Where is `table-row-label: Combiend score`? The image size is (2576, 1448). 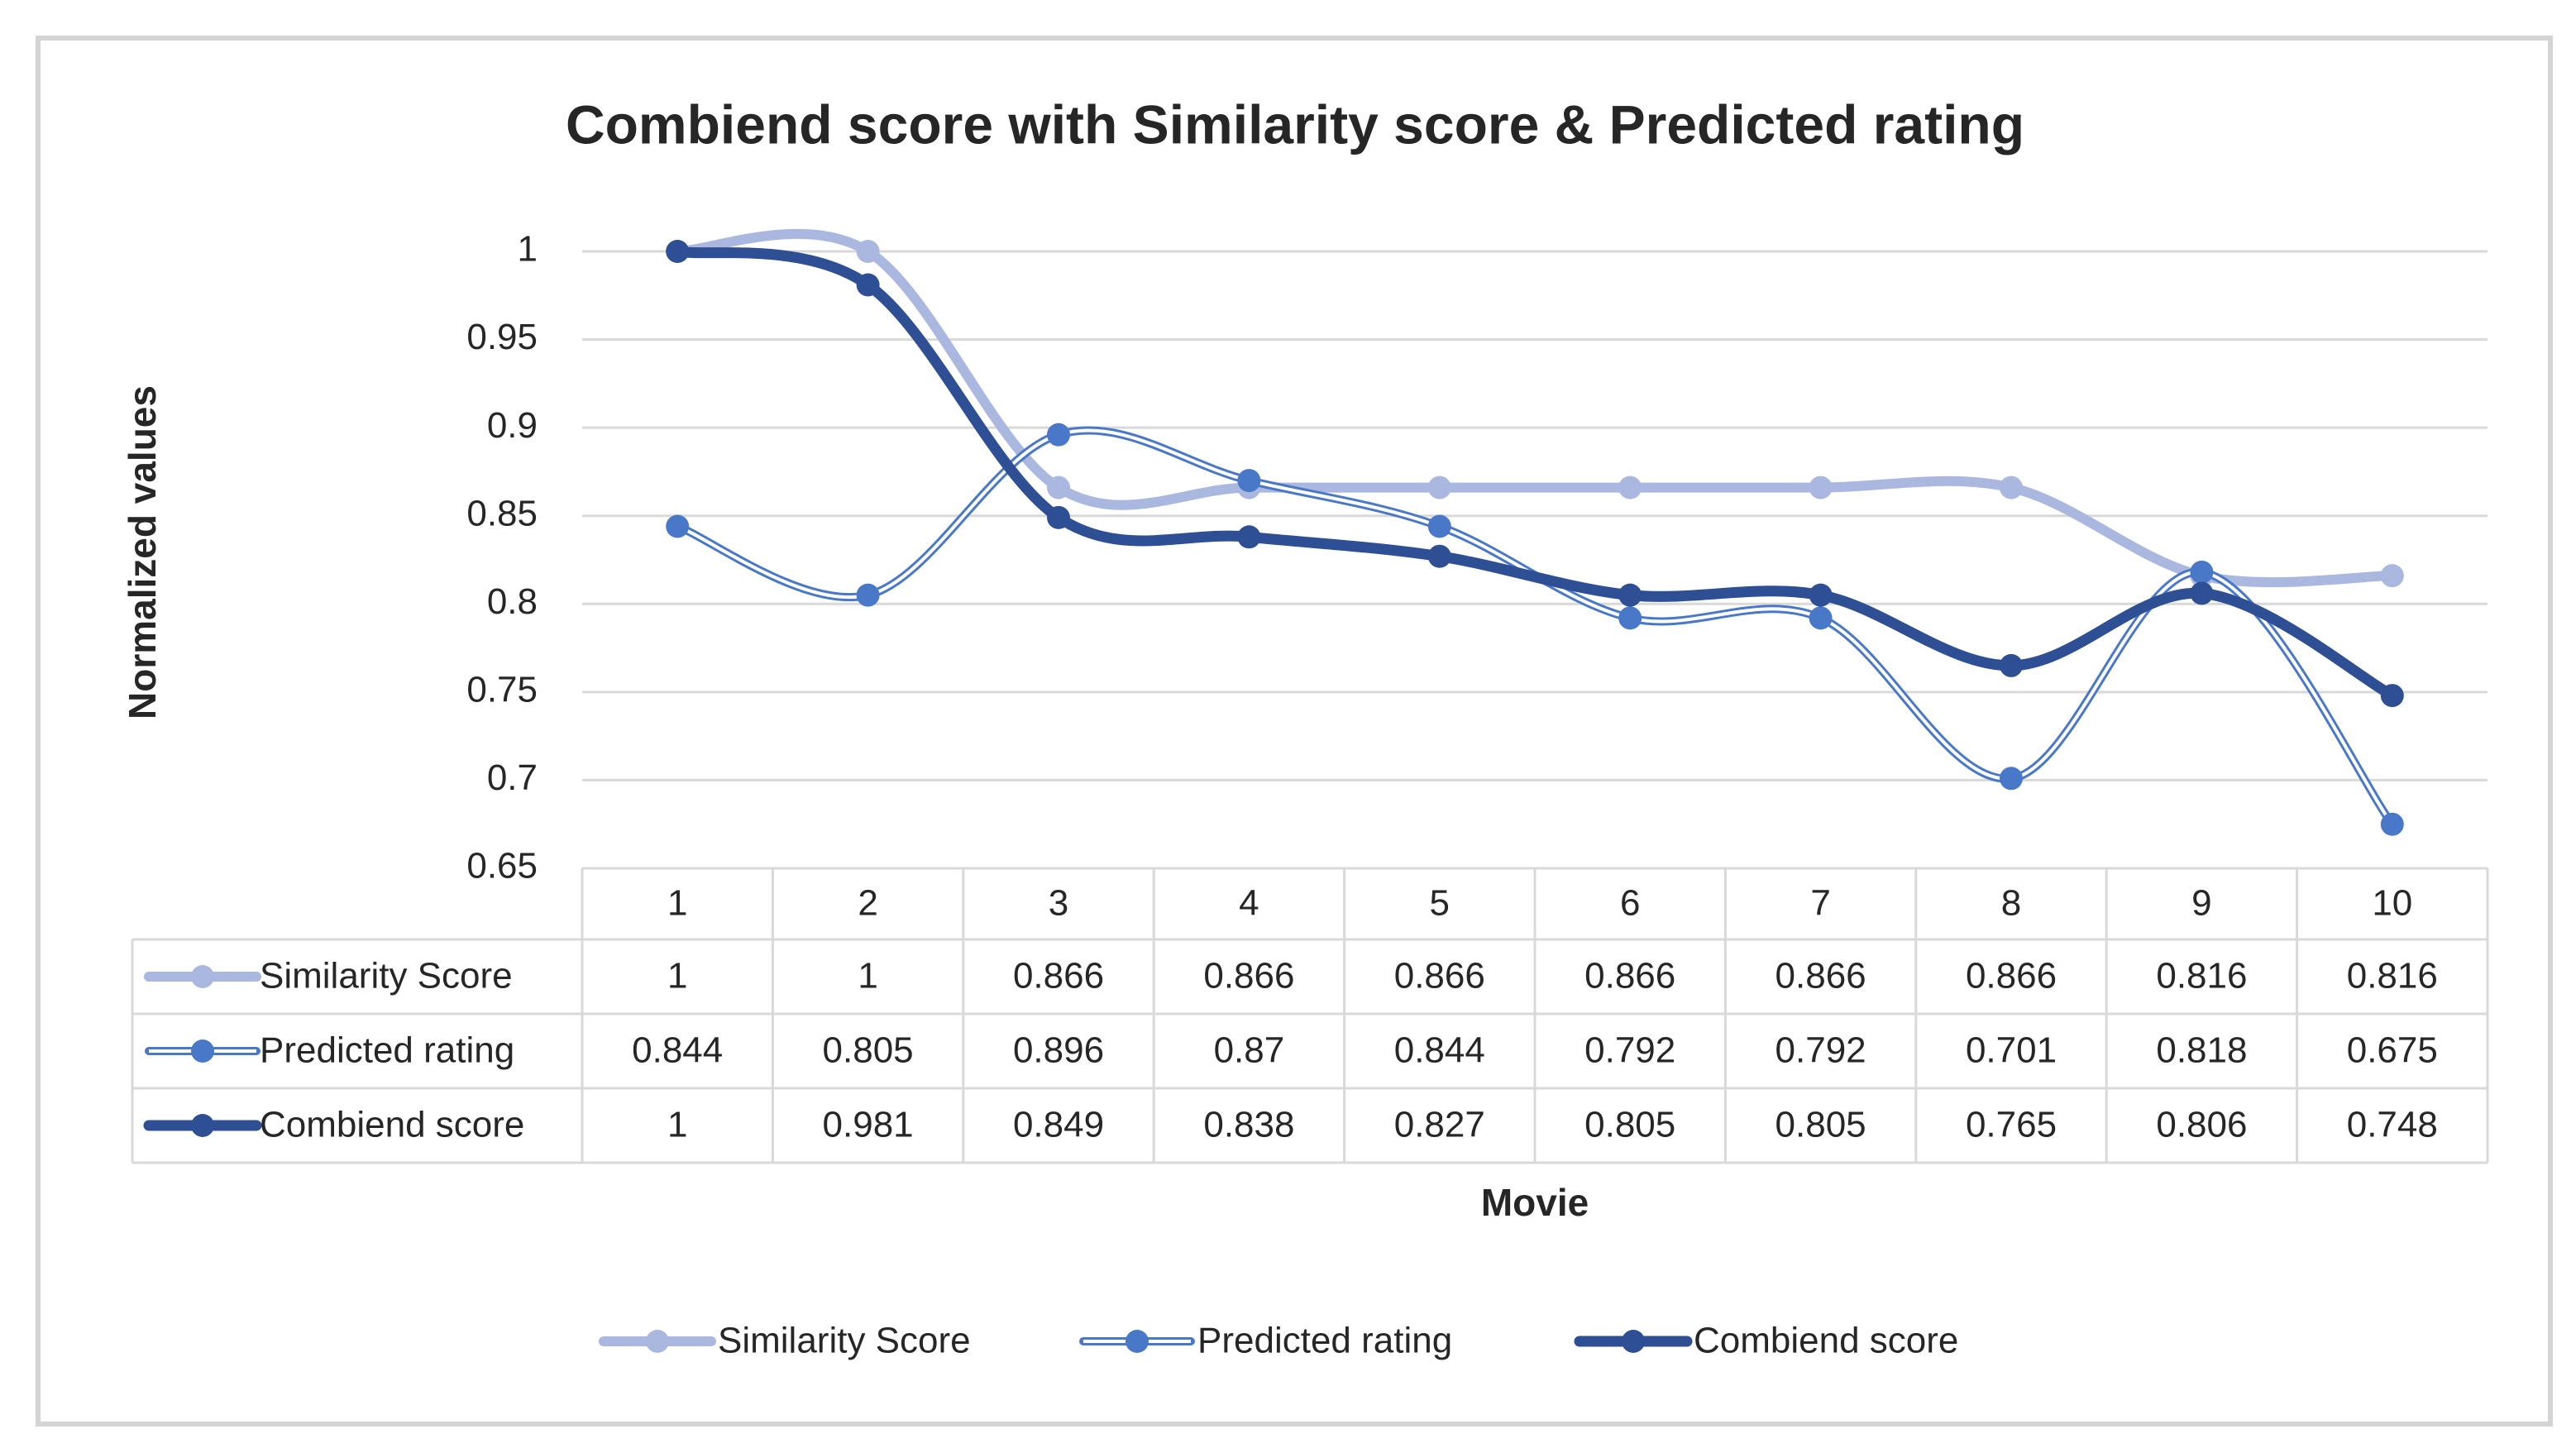
table-row-label: Combiend score is located at coordinates (392, 1125).